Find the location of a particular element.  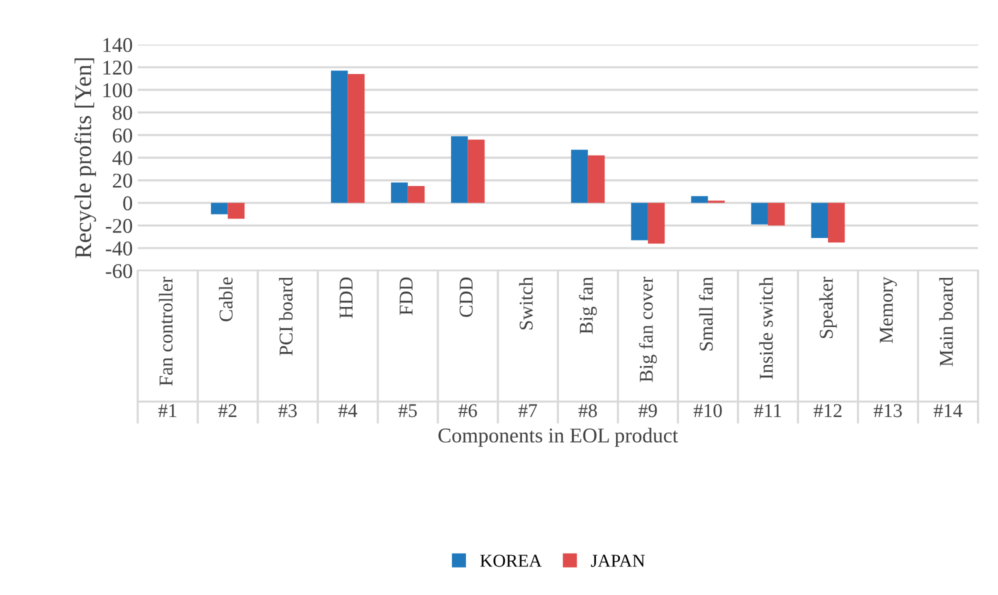

text: #9 is located at coordinates (647, 411).